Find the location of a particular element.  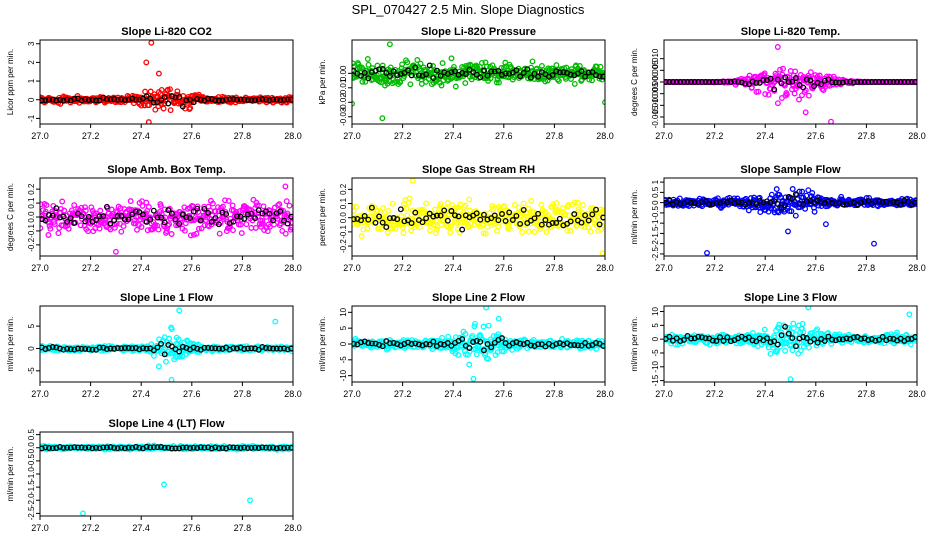

x-tick-label: 27.0 is located at coordinates (352, 136).